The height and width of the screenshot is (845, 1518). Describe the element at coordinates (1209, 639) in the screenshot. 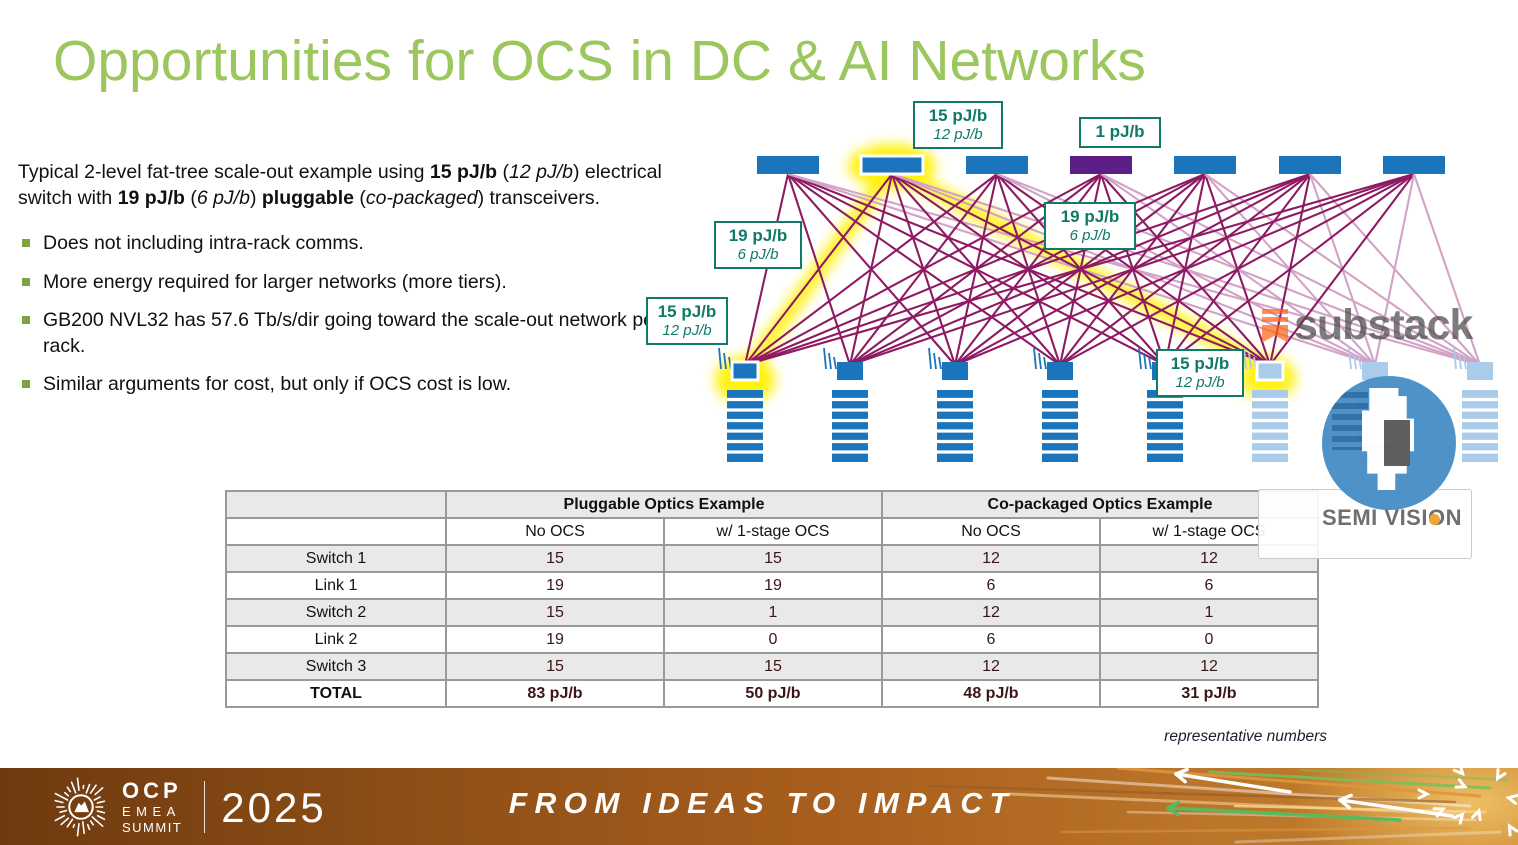

I see `cell-value: 0` at that location.